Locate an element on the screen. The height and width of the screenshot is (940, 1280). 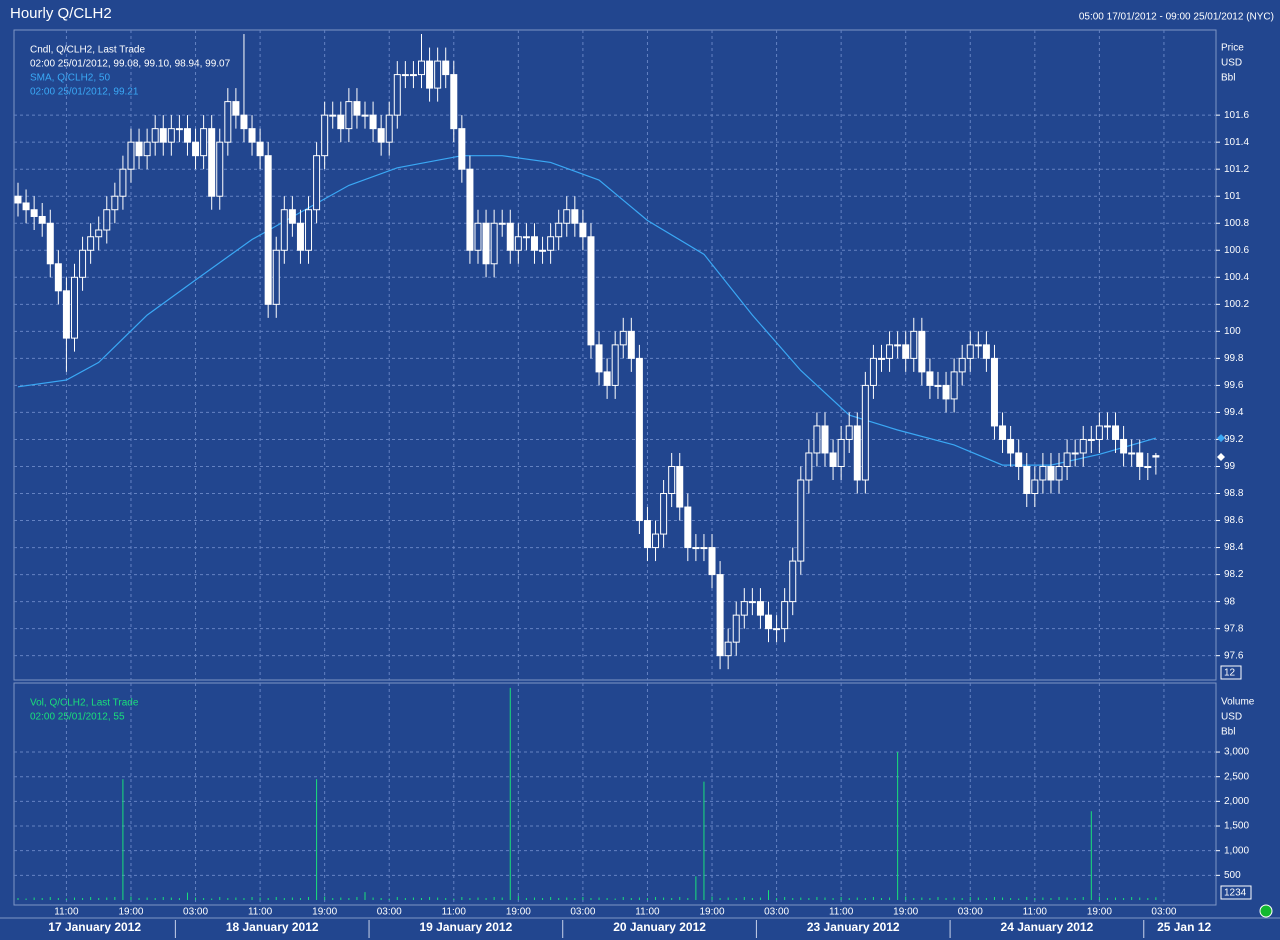
legend-line: Cndl, Q/CLH2, Last Trade is located at coordinates (87, 50).